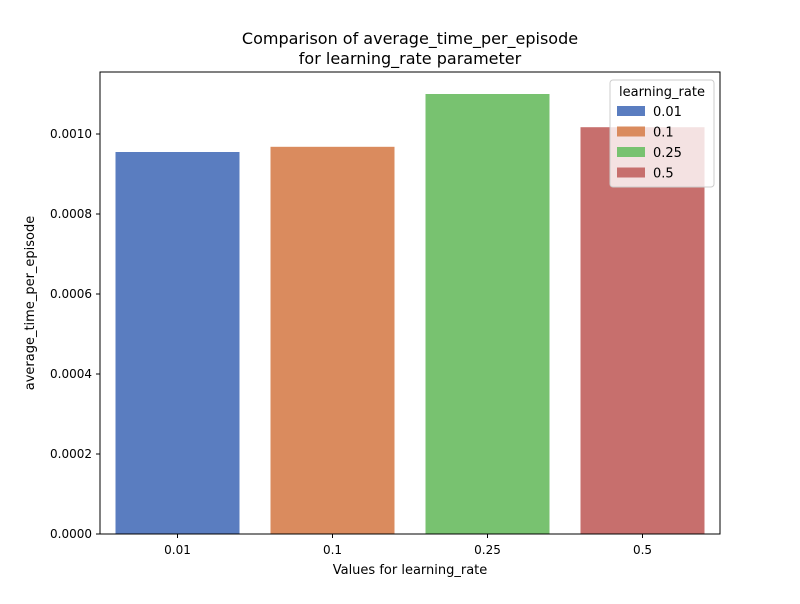 The height and width of the screenshot is (604, 800). I want to click on y-tick-label: 0.0010, so click(71, 134).